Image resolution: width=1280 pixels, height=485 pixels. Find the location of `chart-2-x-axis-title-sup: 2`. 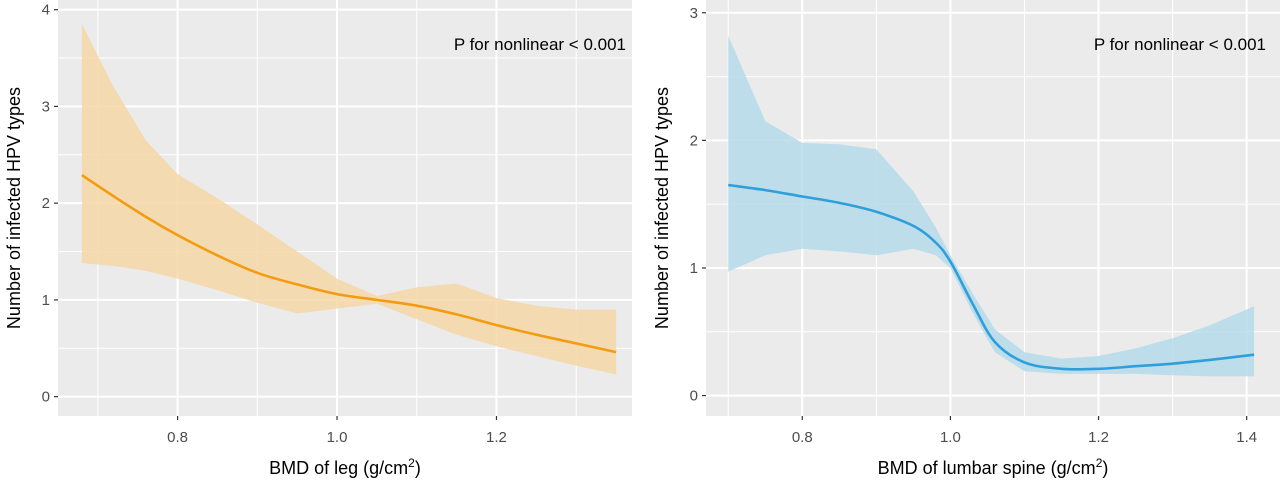

chart-2-x-axis-title-sup: 2 is located at coordinates (1099, 463).